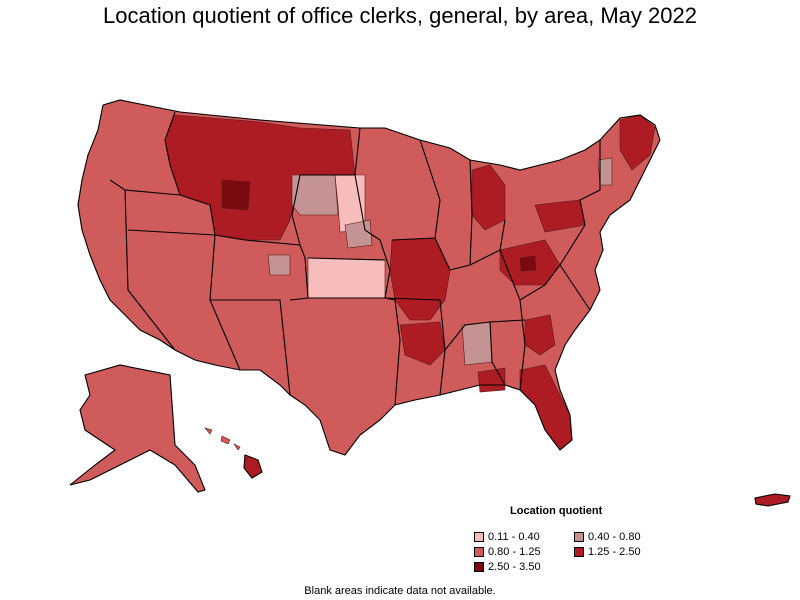 The width and height of the screenshot is (800, 600). What do you see at coordinates (605, 171) in the screenshot?
I see `map-region-mid-vermont` at bounding box center [605, 171].